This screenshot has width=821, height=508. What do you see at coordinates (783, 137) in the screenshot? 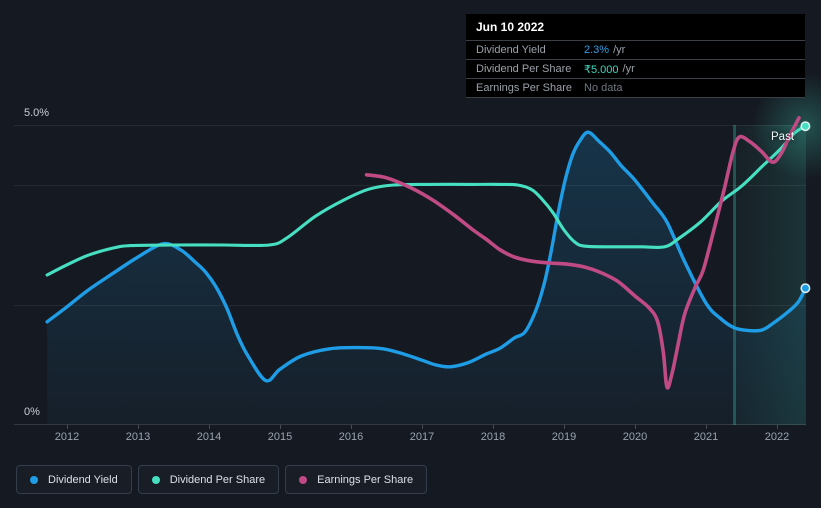
I see `past-label: Past` at bounding box center [783, 137].